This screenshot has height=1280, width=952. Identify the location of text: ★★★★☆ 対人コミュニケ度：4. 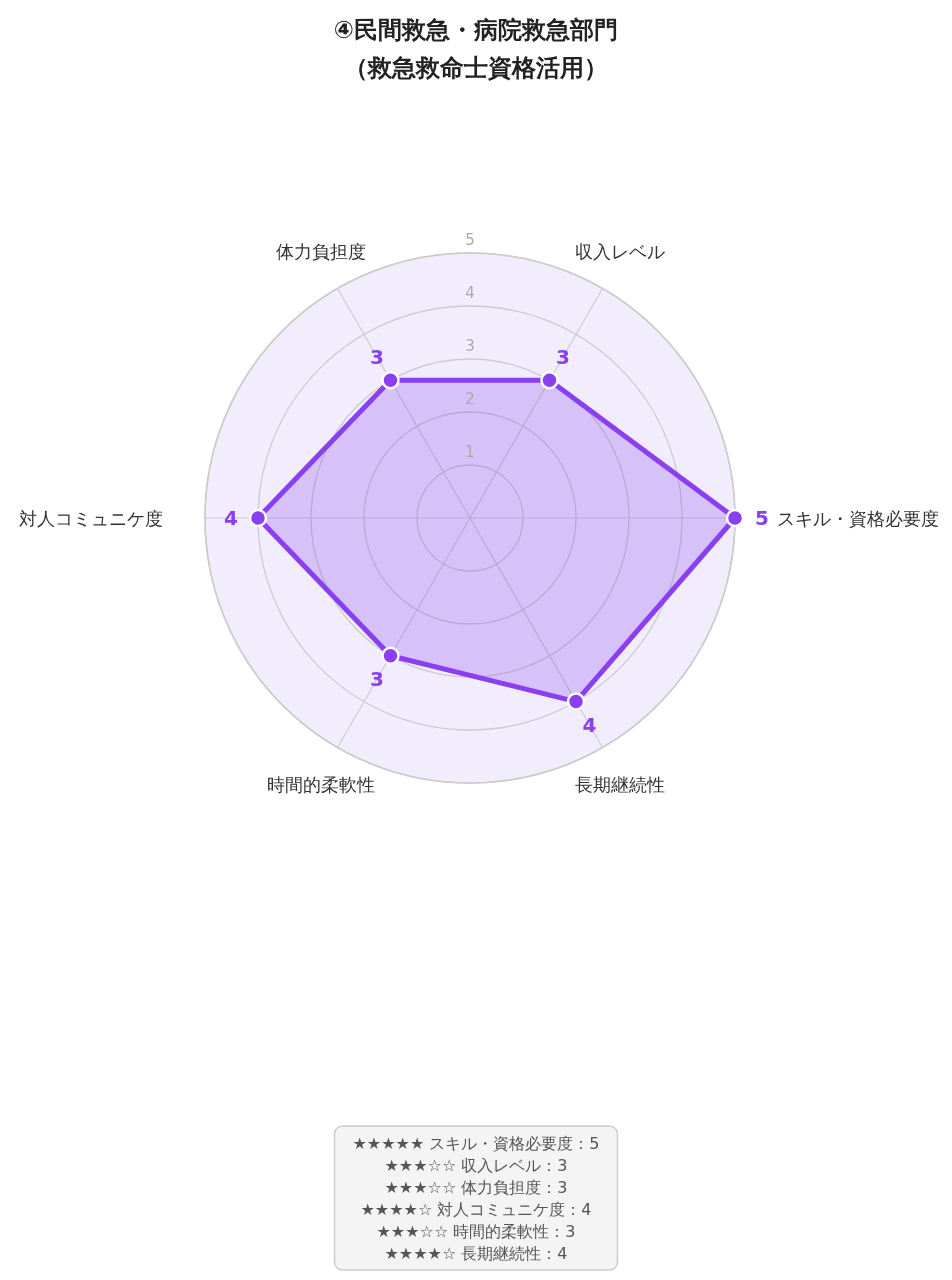
(476, 1209).